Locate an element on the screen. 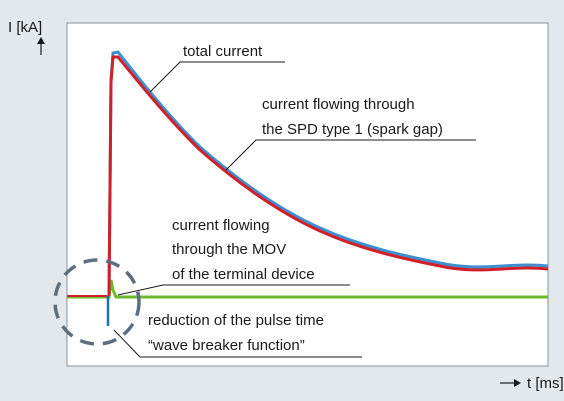 Image resolution: width=564 pixels, height=401 pixels. x-axis-label: t [ms] is located at coordinates (545, 383).